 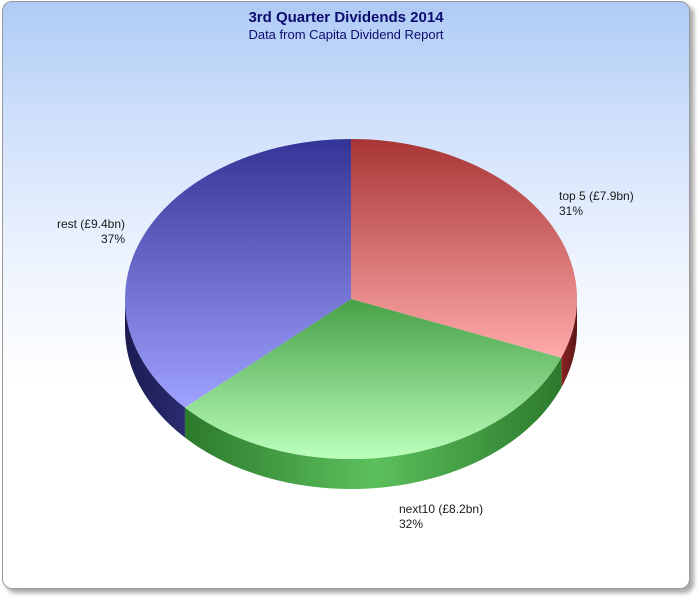 What do you see at coordinates (346, 17) in the screenshot?
I see `chart-title: 3rd Quarter Dividends 2014` at bounding box center [346, 17].